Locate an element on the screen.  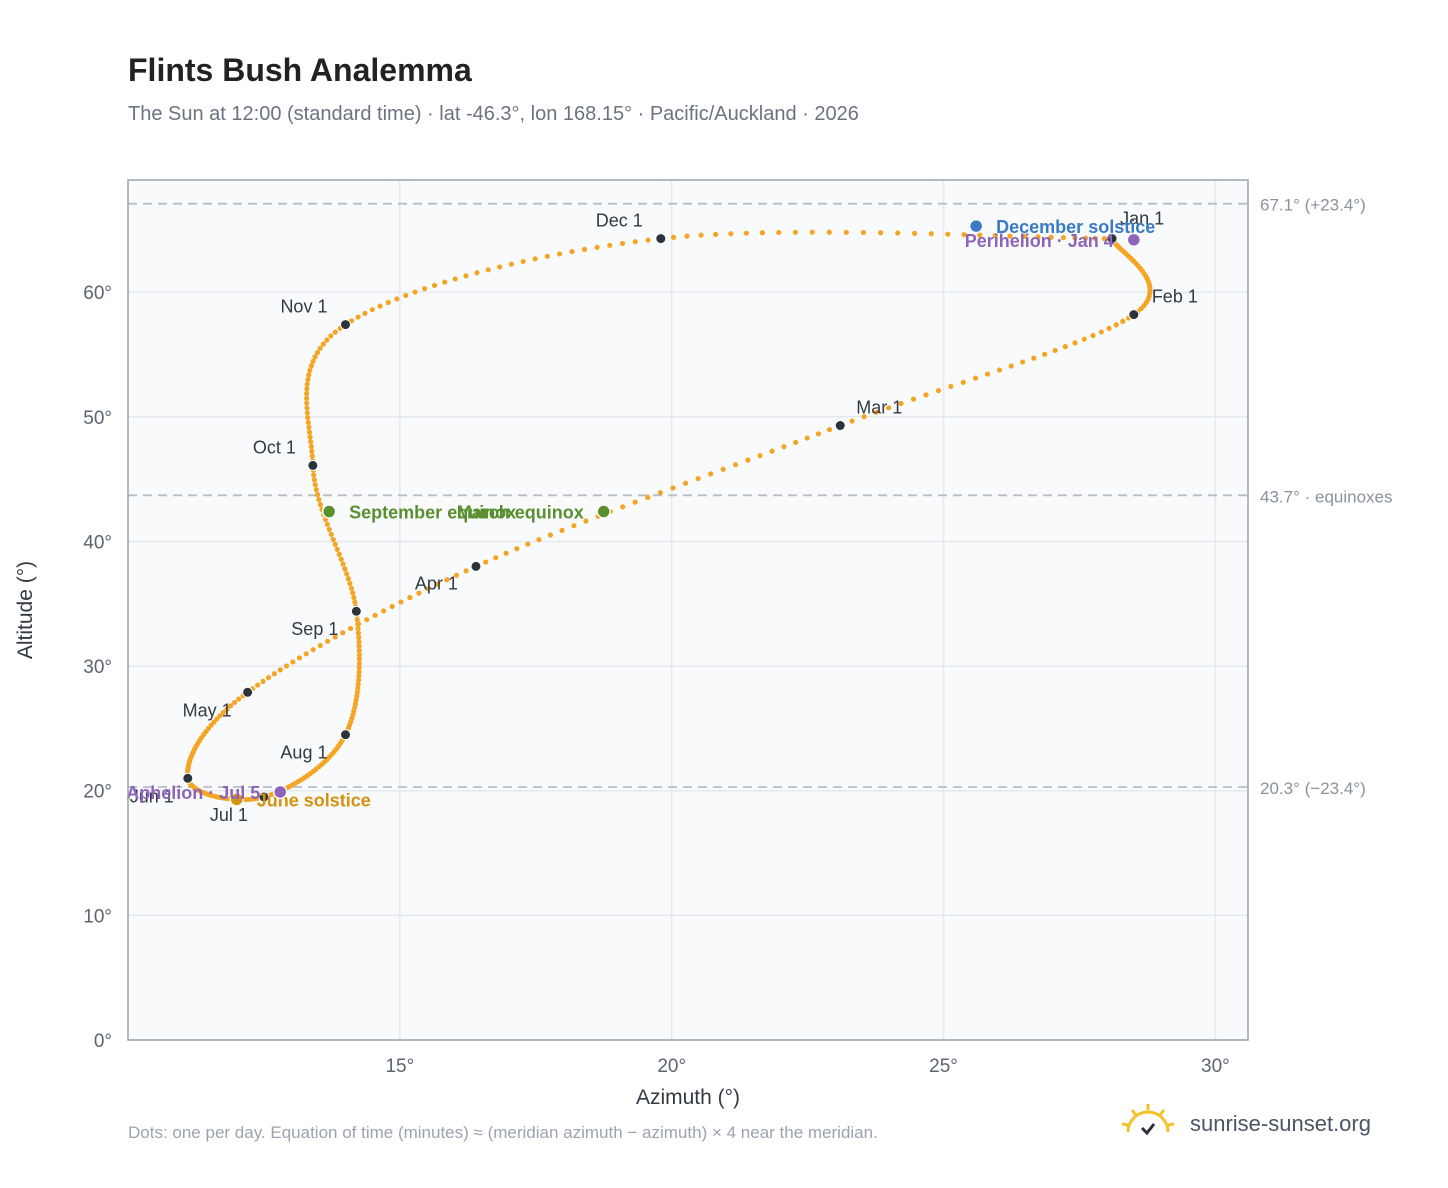
month-label: Mar 1 is located at coordinates (879, 408).